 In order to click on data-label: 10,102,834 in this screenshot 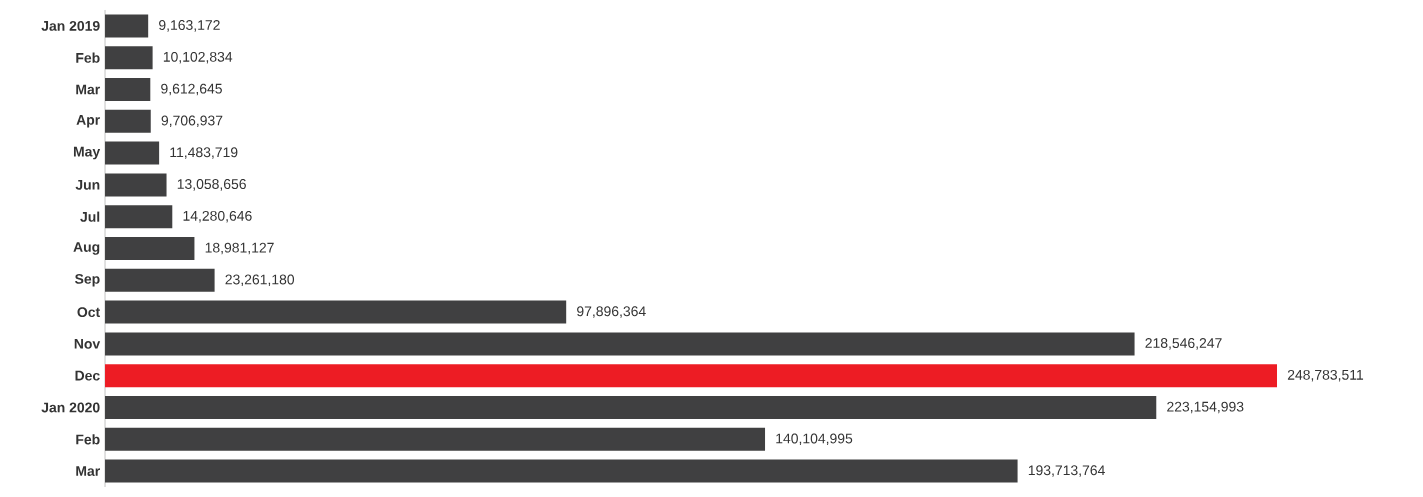, I will do `click(198, 57)`.